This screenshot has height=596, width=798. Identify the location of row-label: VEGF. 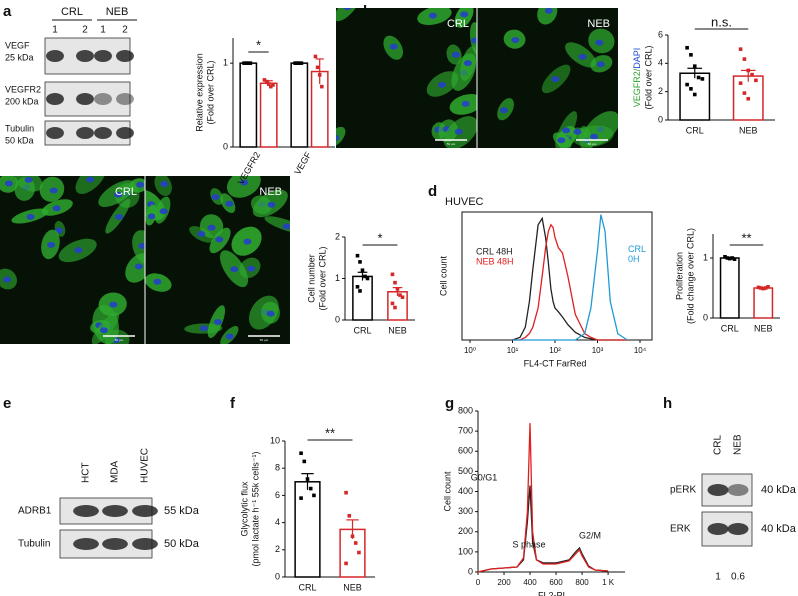
(17, 45).